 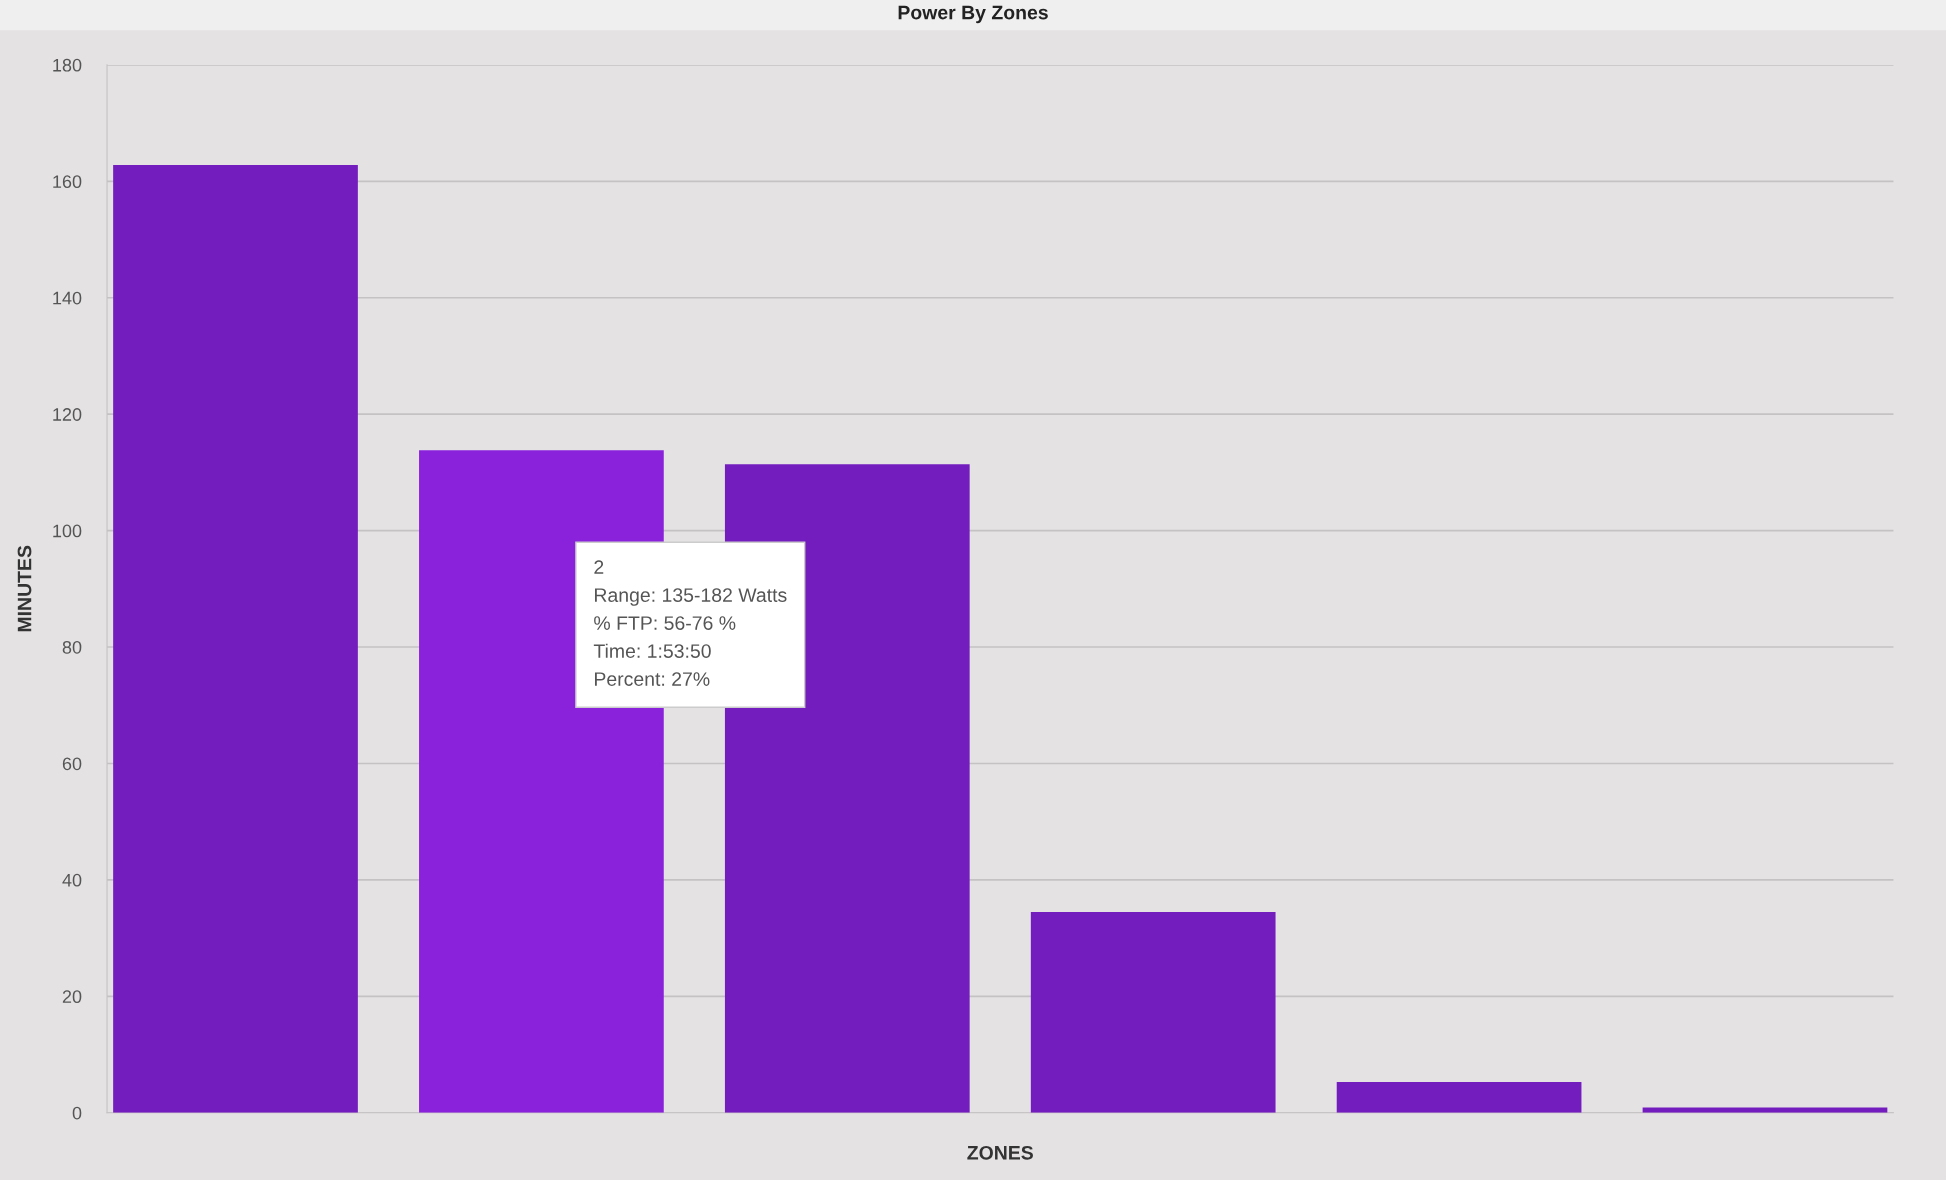 What do you see at coordinates (690, 623) in the screenshot?
I see `annotation: 2 Range: 135-182 Watts % FTP: 56-76 % Time: 1:53:50 Percent: 27%` at bounding box center [690, 623].